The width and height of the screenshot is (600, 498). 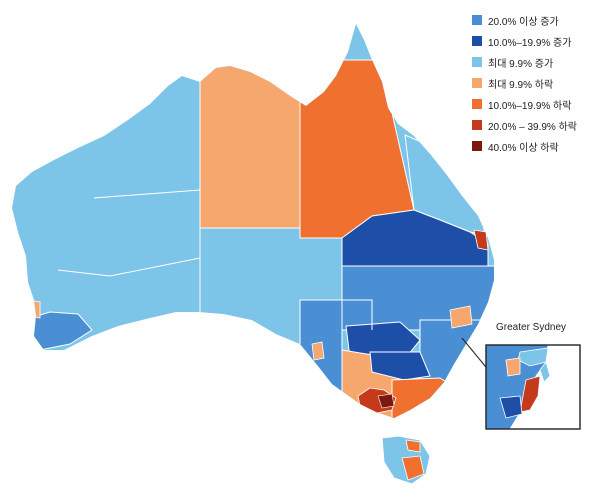 What do you see at coordinates (250, 144) in the screenshot?
I see `region-northern-territory` at bounding box center [250, 144].